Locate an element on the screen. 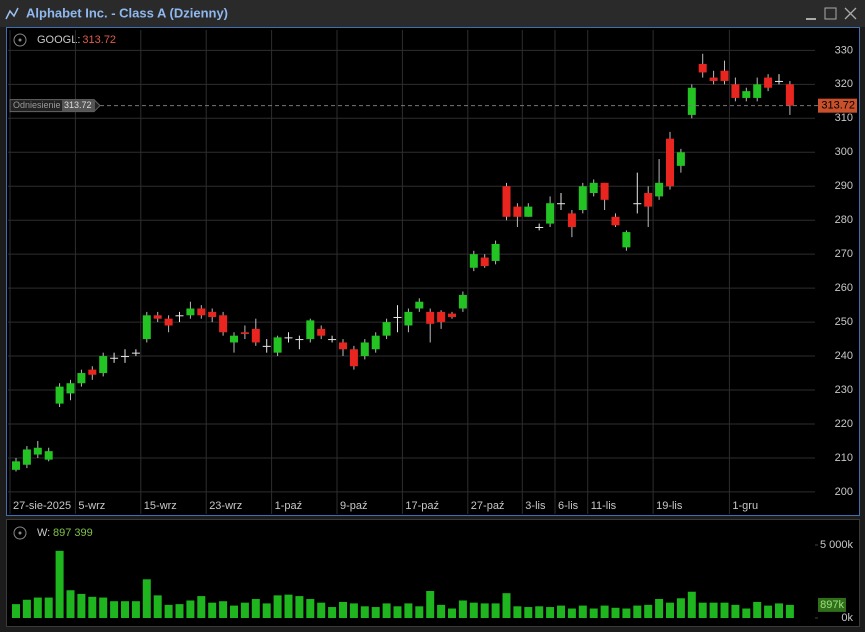 The width and height of the screenshot is (865, 632). x-tick-label: 27-paź is located at coordinates (488, 506).